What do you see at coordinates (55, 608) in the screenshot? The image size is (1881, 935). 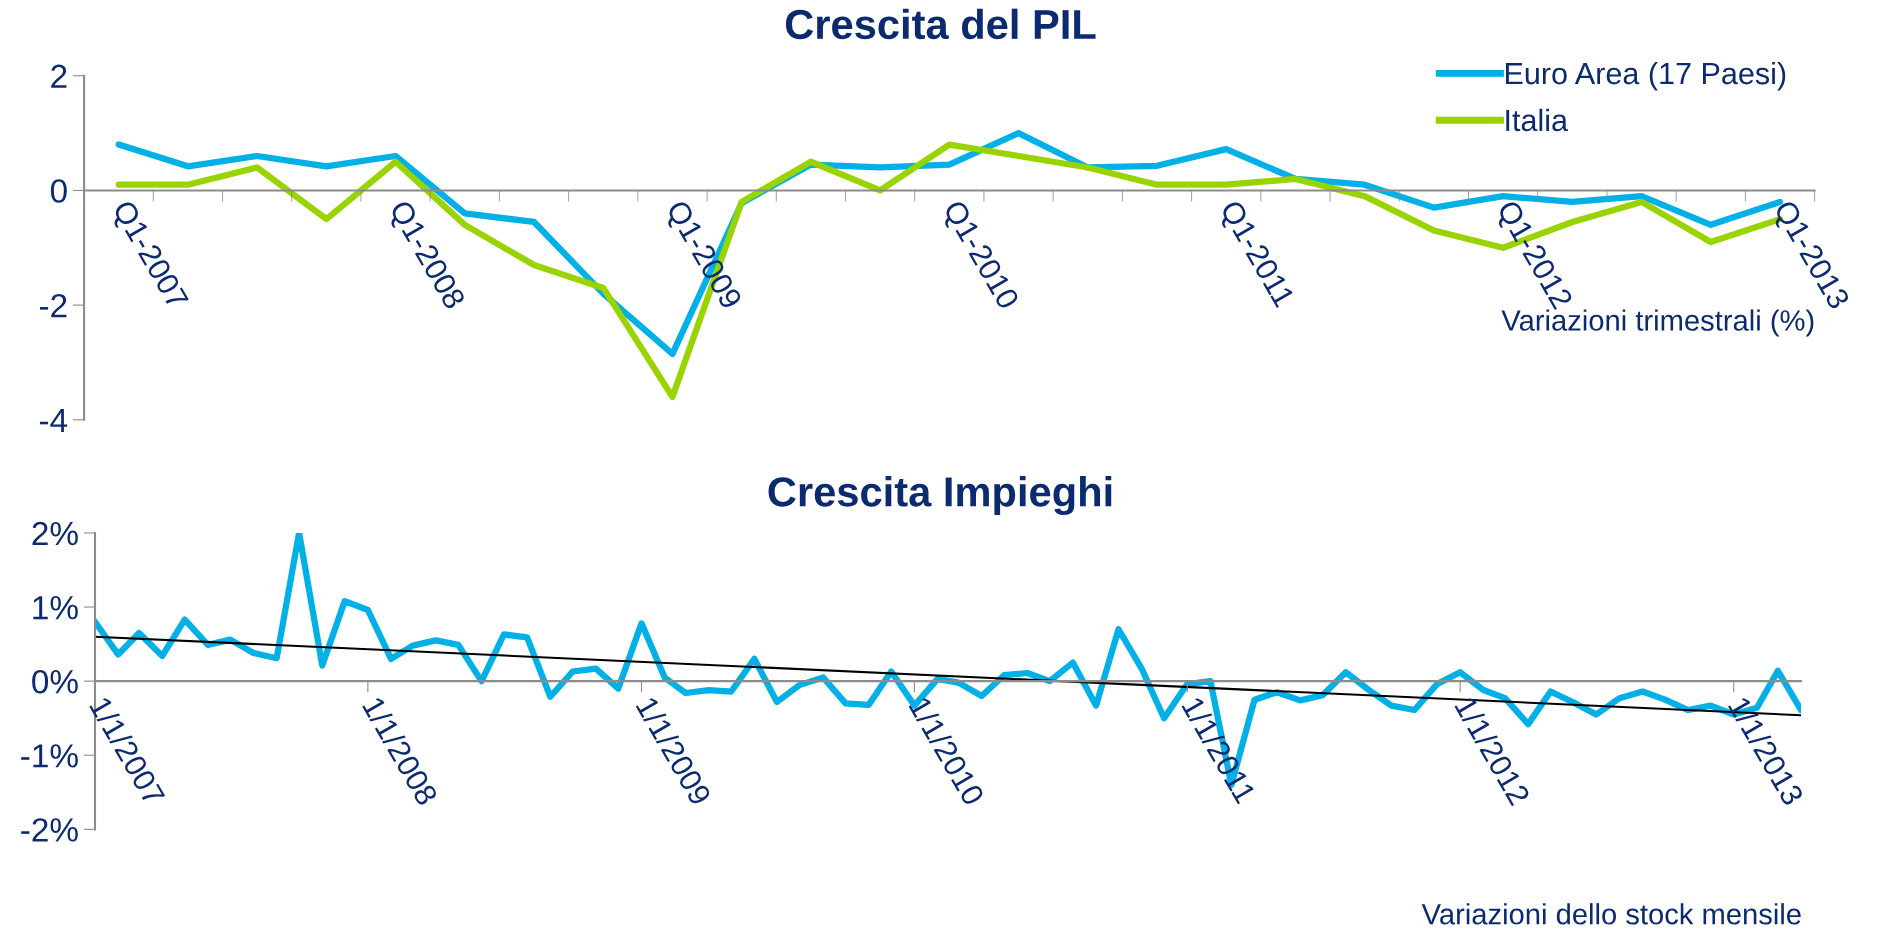 I see `y-tick-label: 1%` at bounding box center [55, 608].